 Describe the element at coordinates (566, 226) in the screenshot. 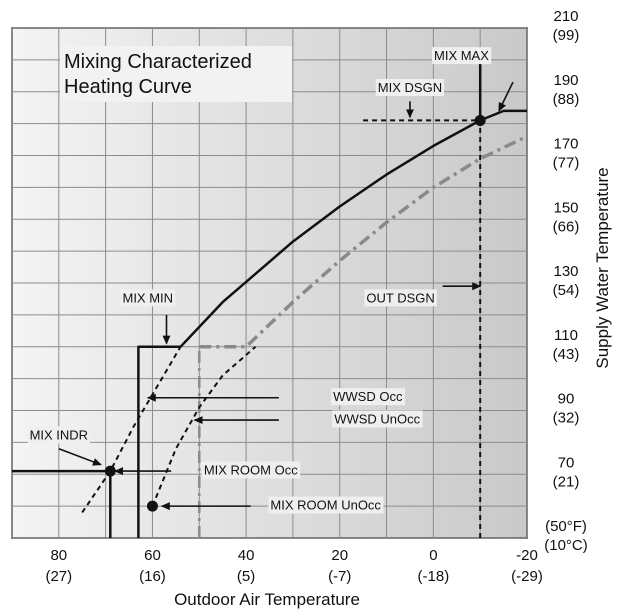

I see `y-tick-sublabel: (66)` at that location.